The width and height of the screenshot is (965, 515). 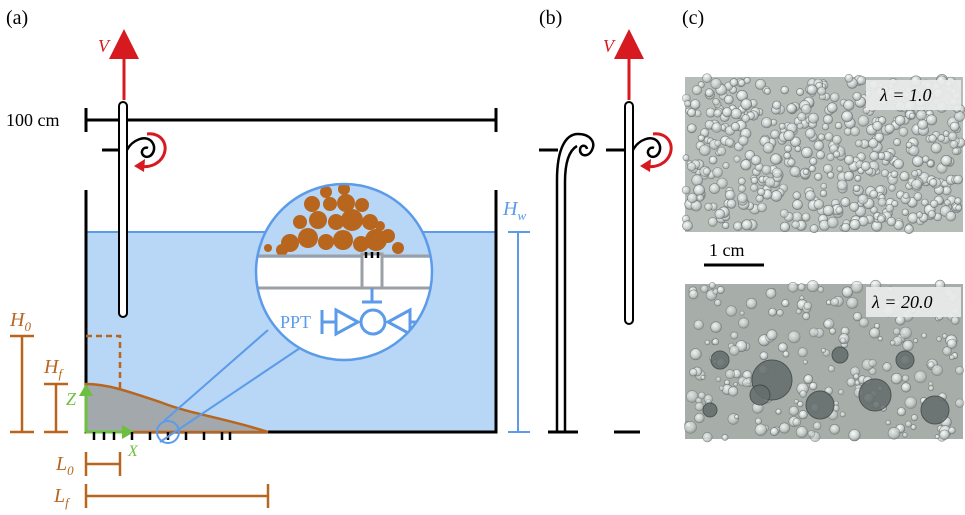 I want to click on photo-bottom-lambda: λ = 20.0, so click(x=901, y=302).